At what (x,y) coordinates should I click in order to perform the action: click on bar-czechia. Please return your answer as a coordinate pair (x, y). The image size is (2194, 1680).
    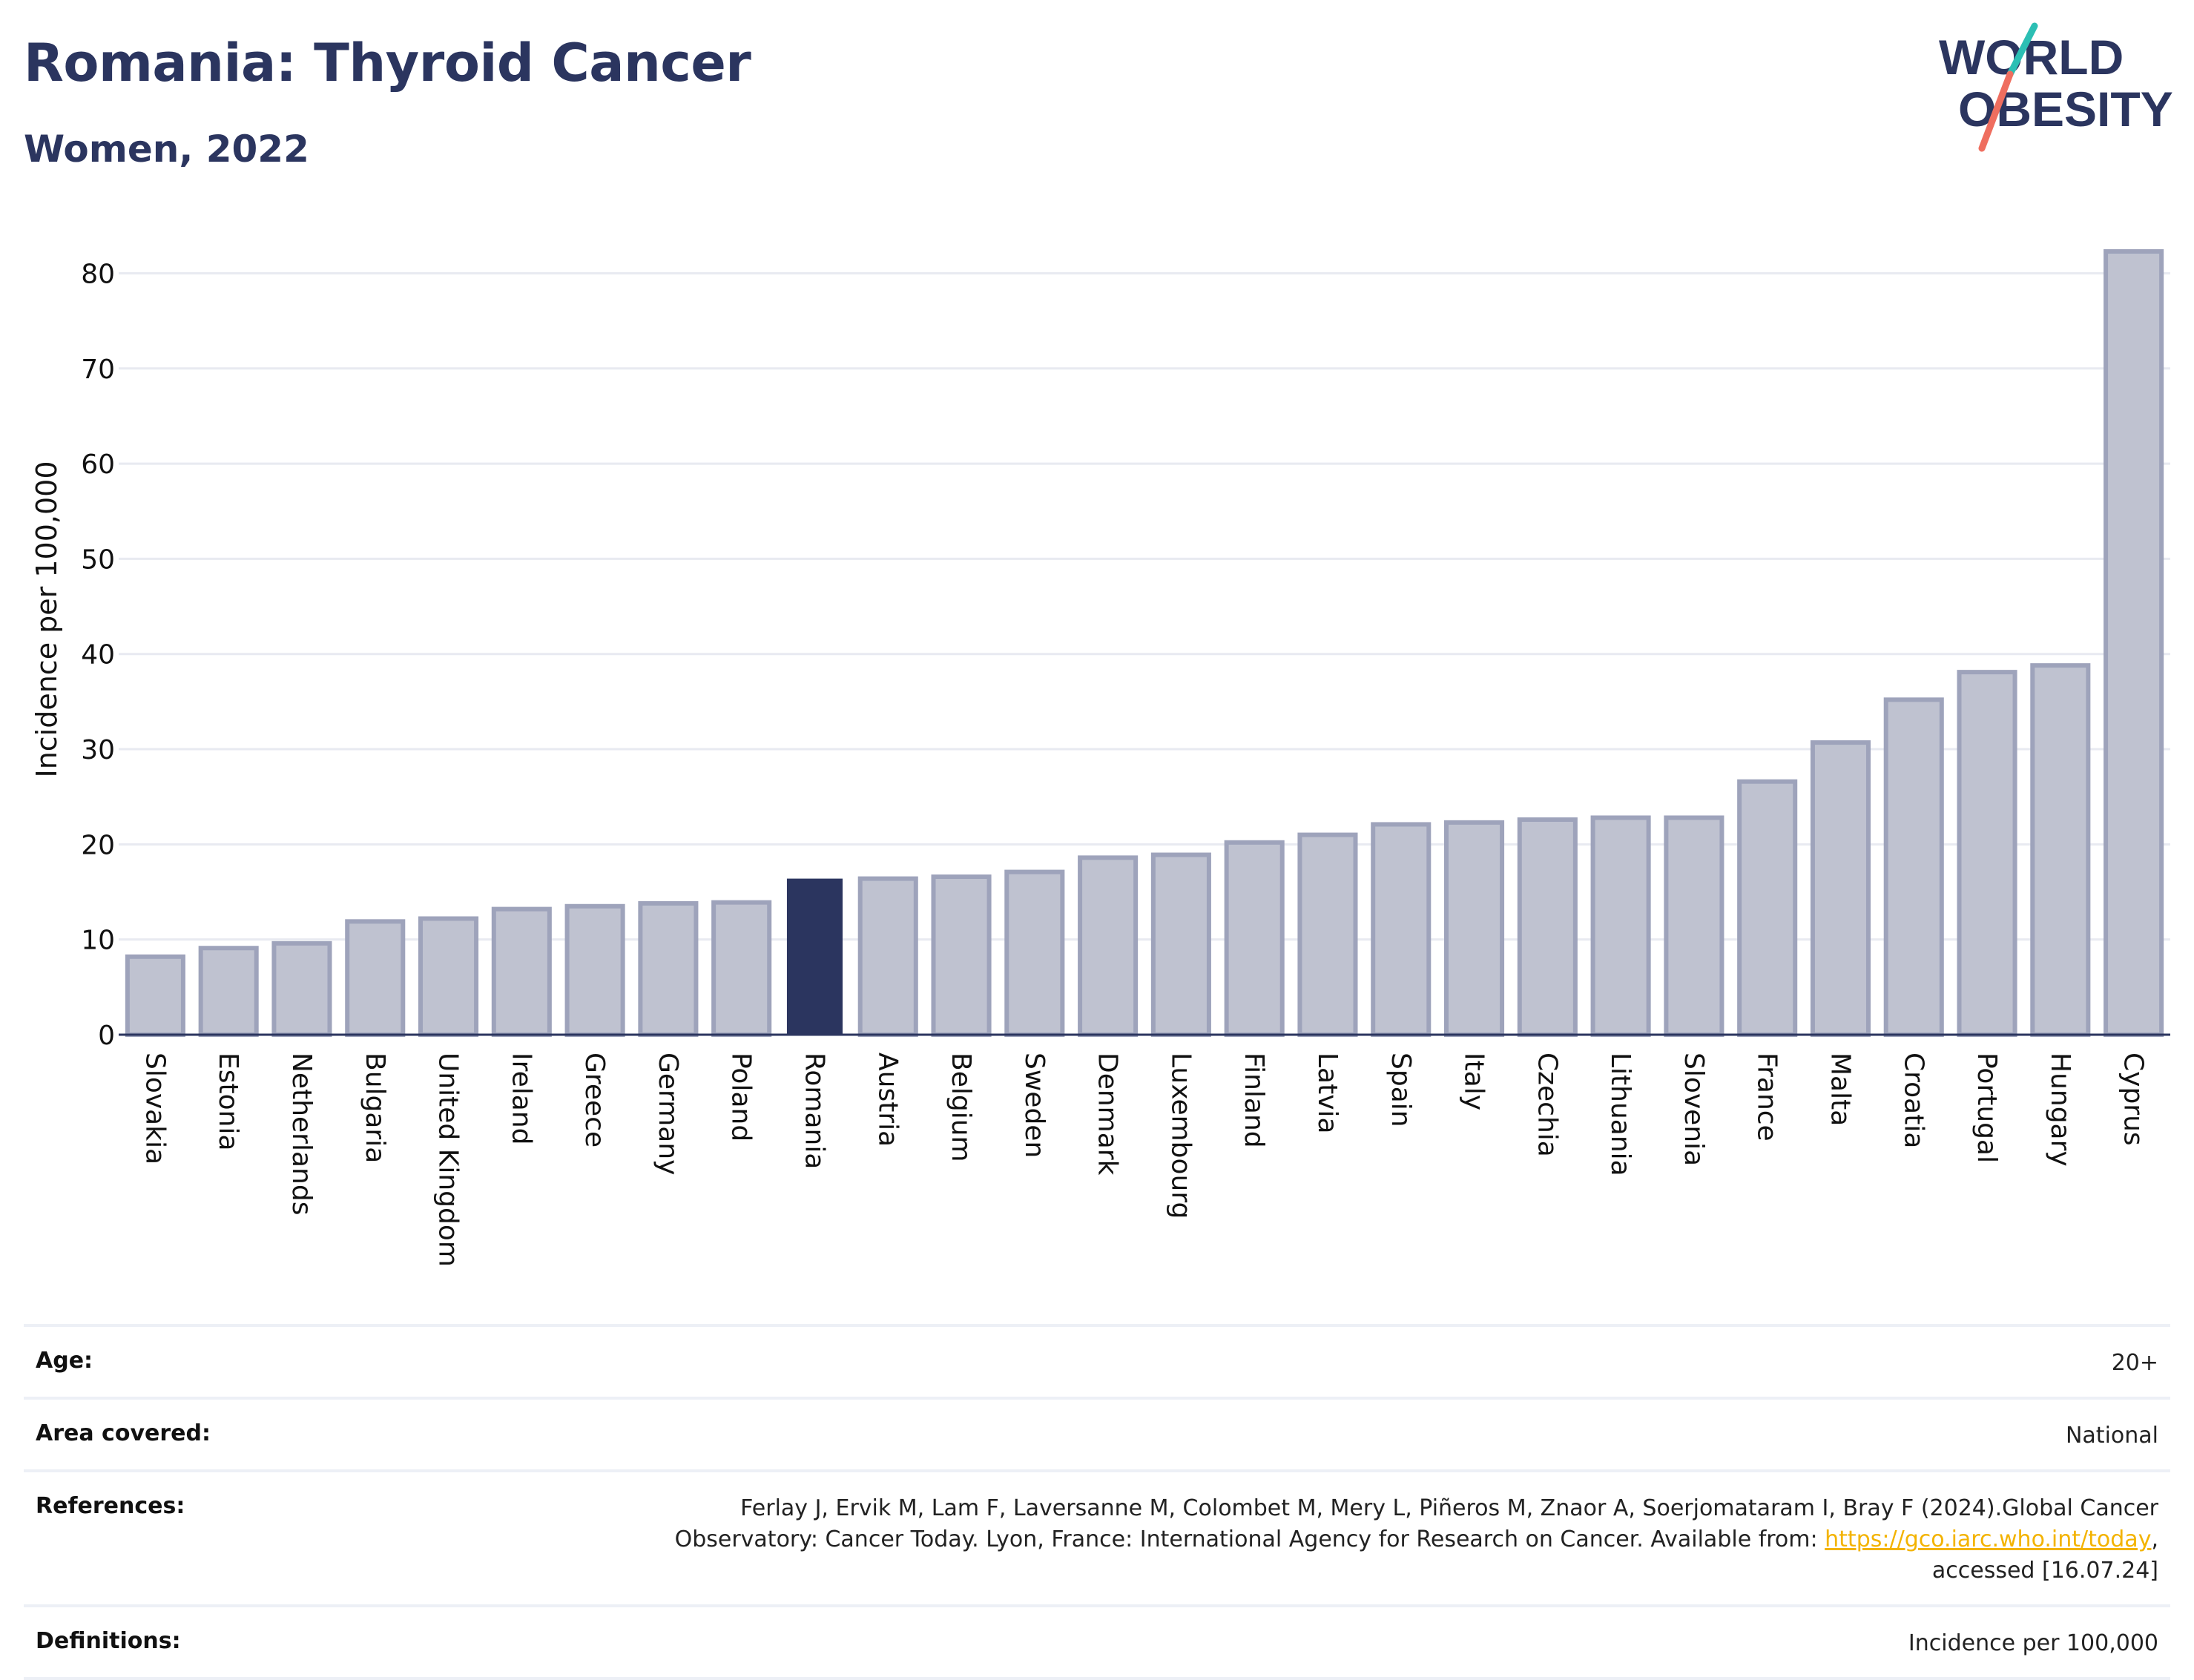
    Looking at the image, I should click on (1547, 927).